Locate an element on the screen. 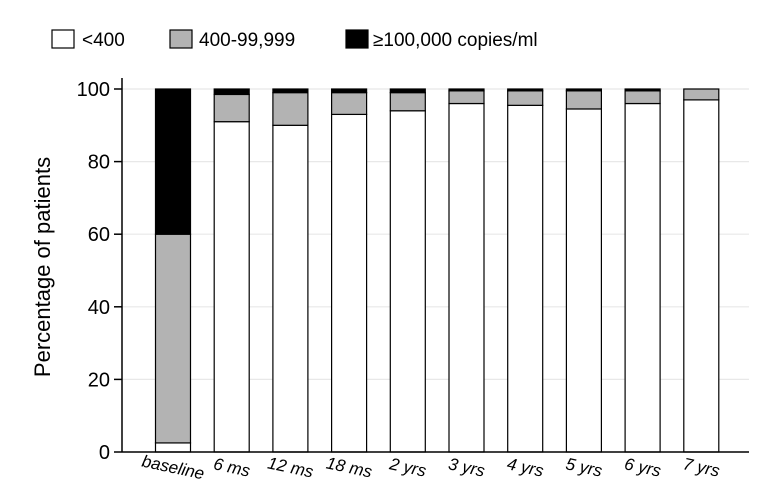  y-tick-label-20: 20 is located at coordinates (99, 380).